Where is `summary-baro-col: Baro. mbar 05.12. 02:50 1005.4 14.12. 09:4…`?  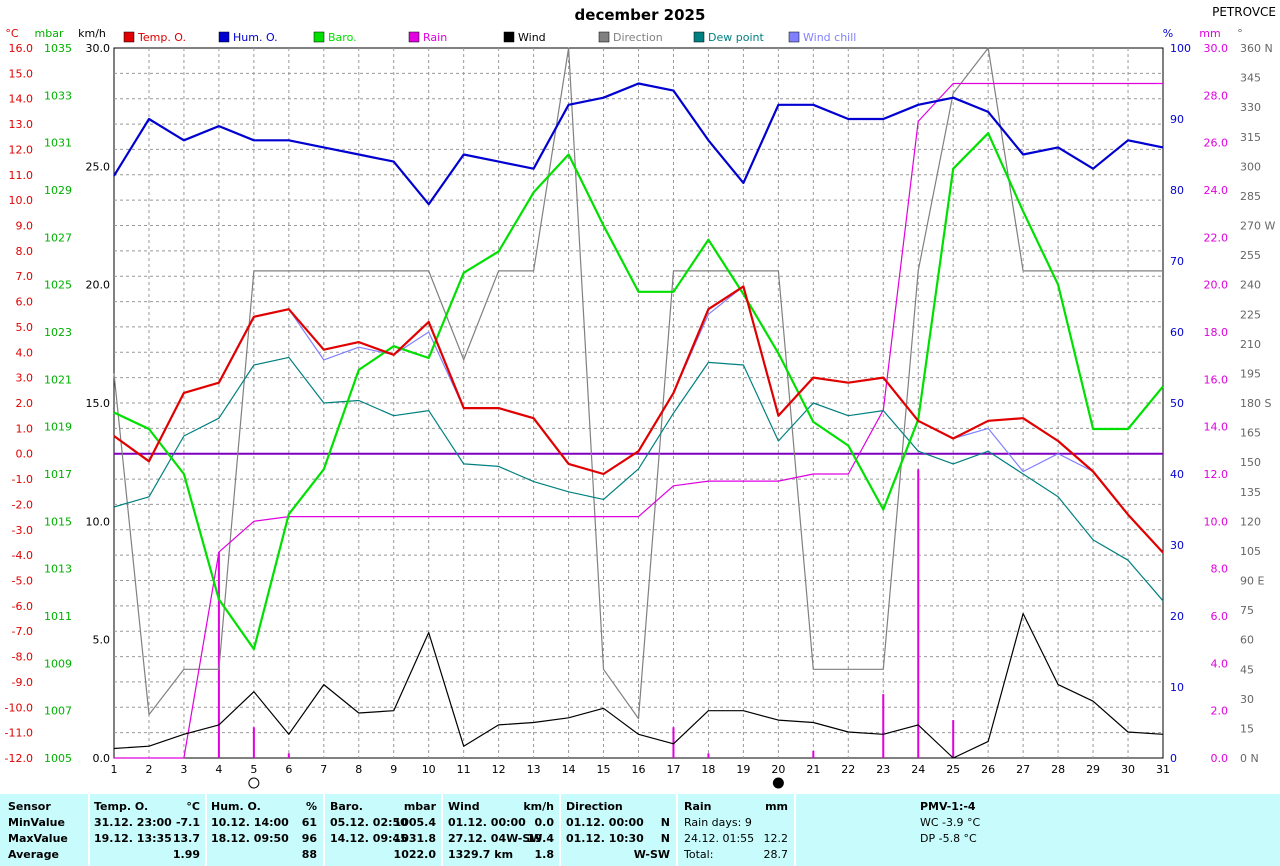 summary-baro-col: Baro. mbar 05.12. 02:50 1005.4 14.12. 09:4… is located at coordinates (383, 831).